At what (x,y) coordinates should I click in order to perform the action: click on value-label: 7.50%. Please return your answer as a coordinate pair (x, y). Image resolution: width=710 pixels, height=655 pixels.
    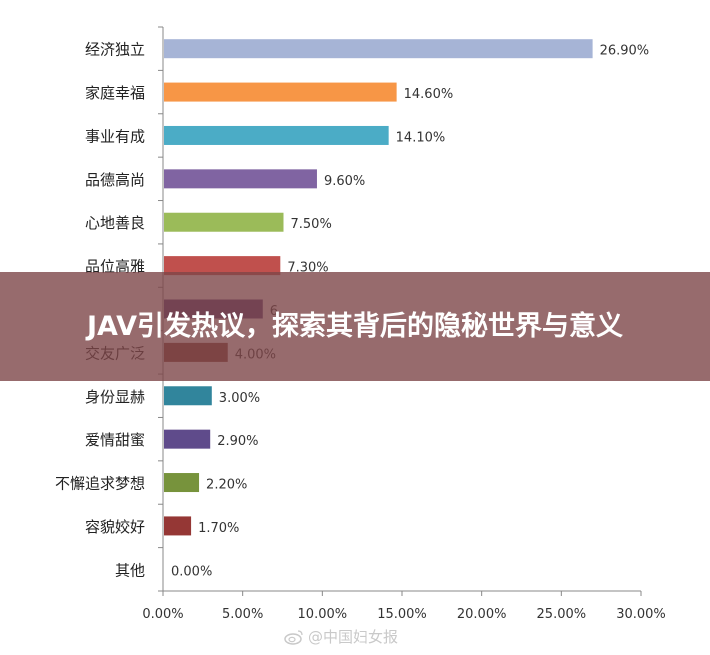
    Looking at the image, I should click on (311, 224).